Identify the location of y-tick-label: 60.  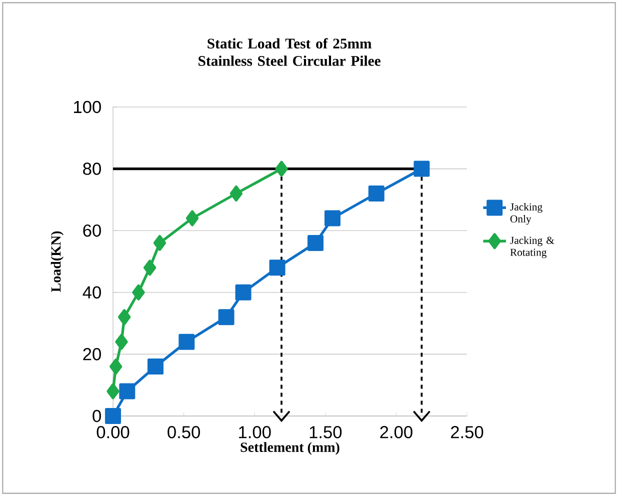
(92, 230).